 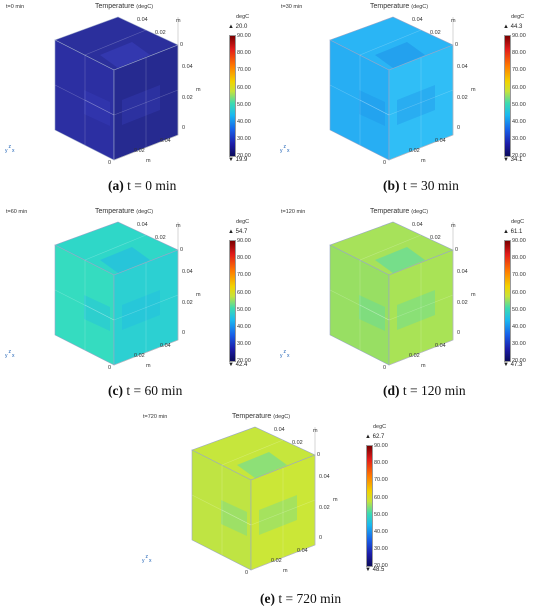 I want to click on colorbar-max: ▲ 54.7, so click(x=238, y=232).